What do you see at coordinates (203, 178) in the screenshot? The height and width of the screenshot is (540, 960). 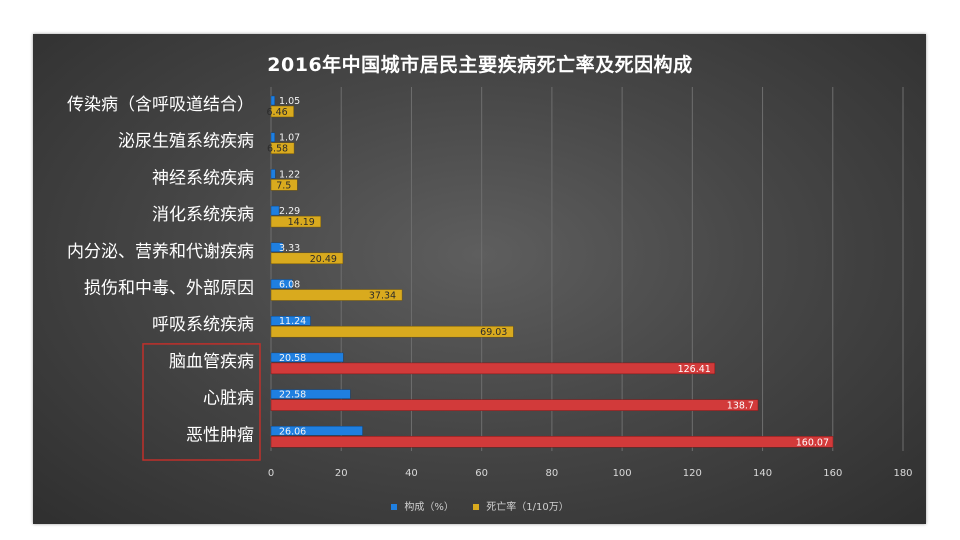 I see `category-label: 神经系统疾病` at bounding box center [203, 178].